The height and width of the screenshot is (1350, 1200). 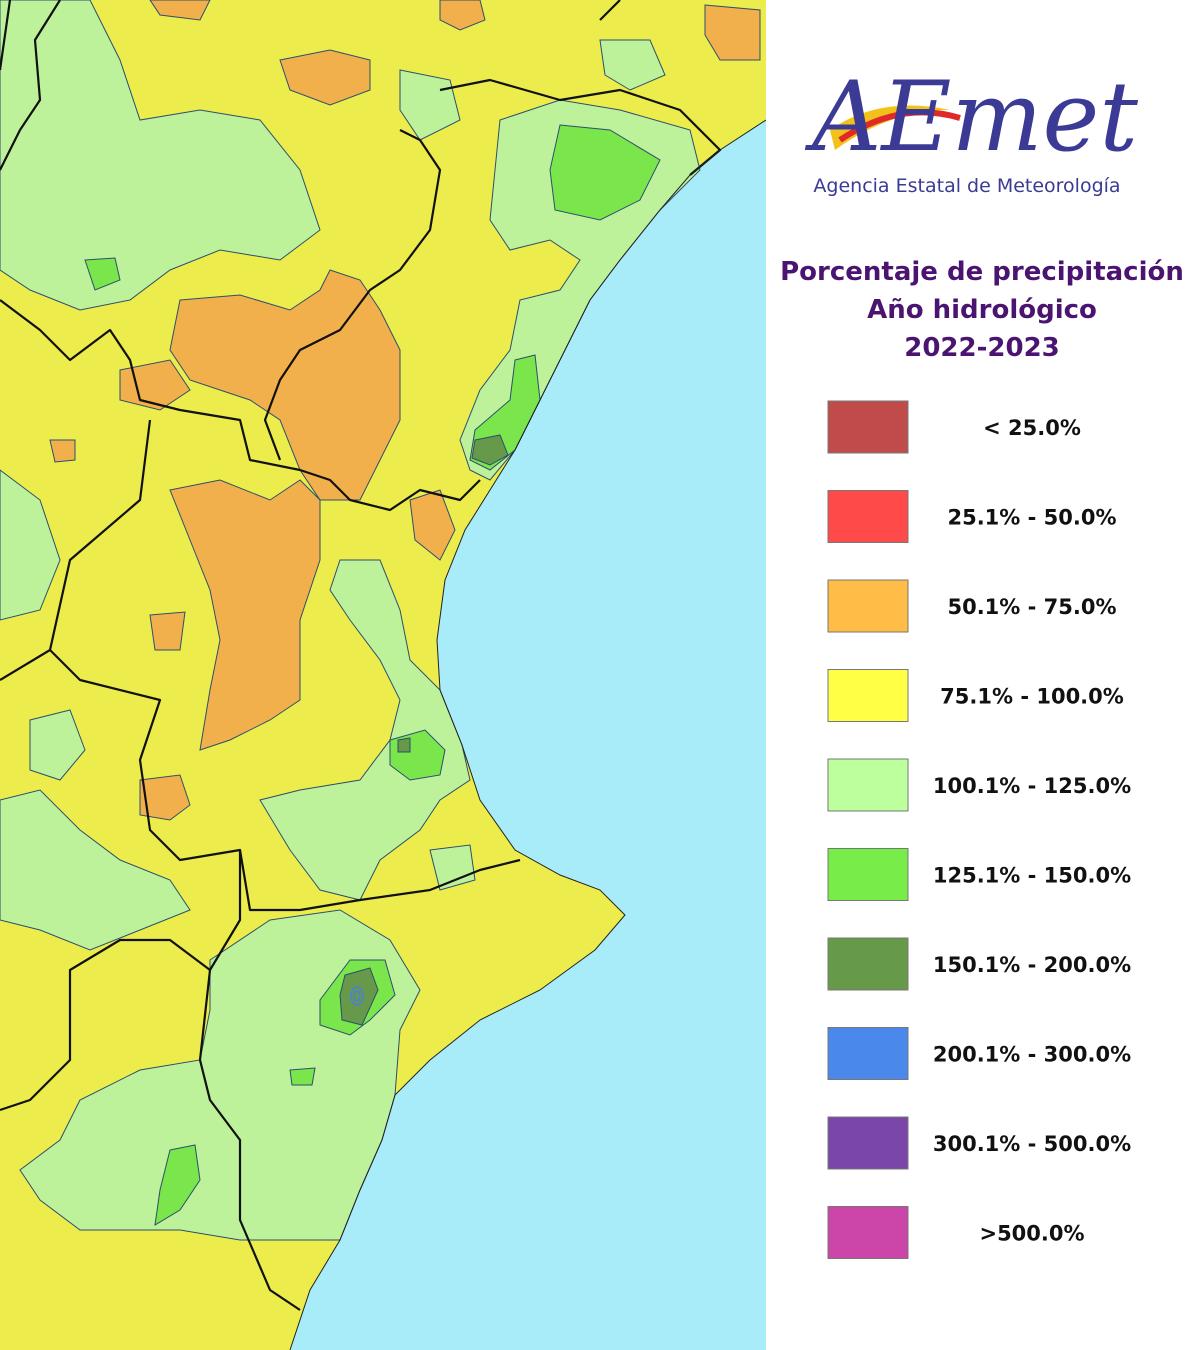 I want to click on title-line: Año hidrológico, so click(x=982, y=310).